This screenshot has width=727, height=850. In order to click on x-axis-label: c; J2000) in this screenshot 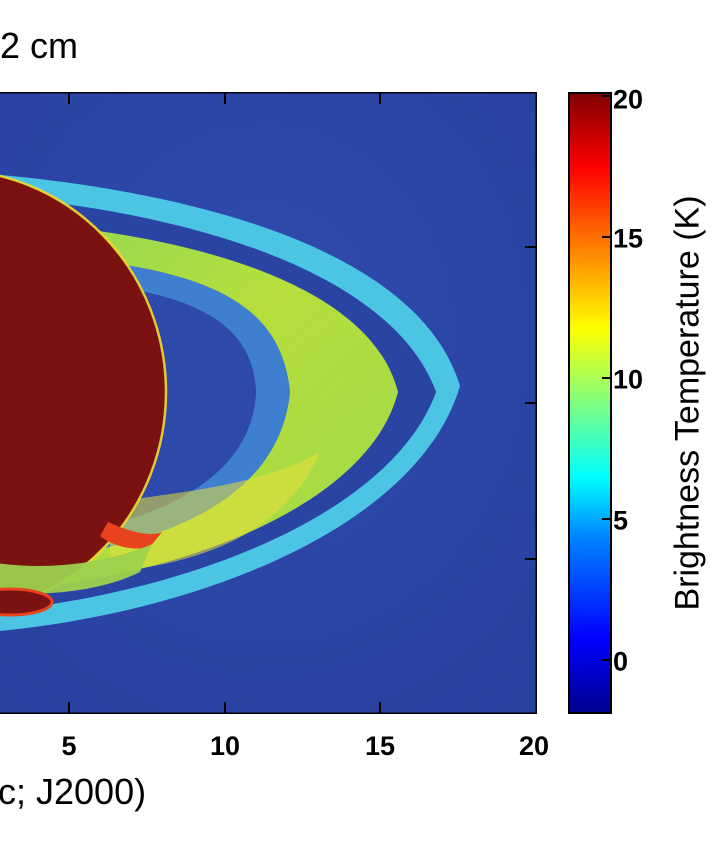, I will do `click(73, 791)`.